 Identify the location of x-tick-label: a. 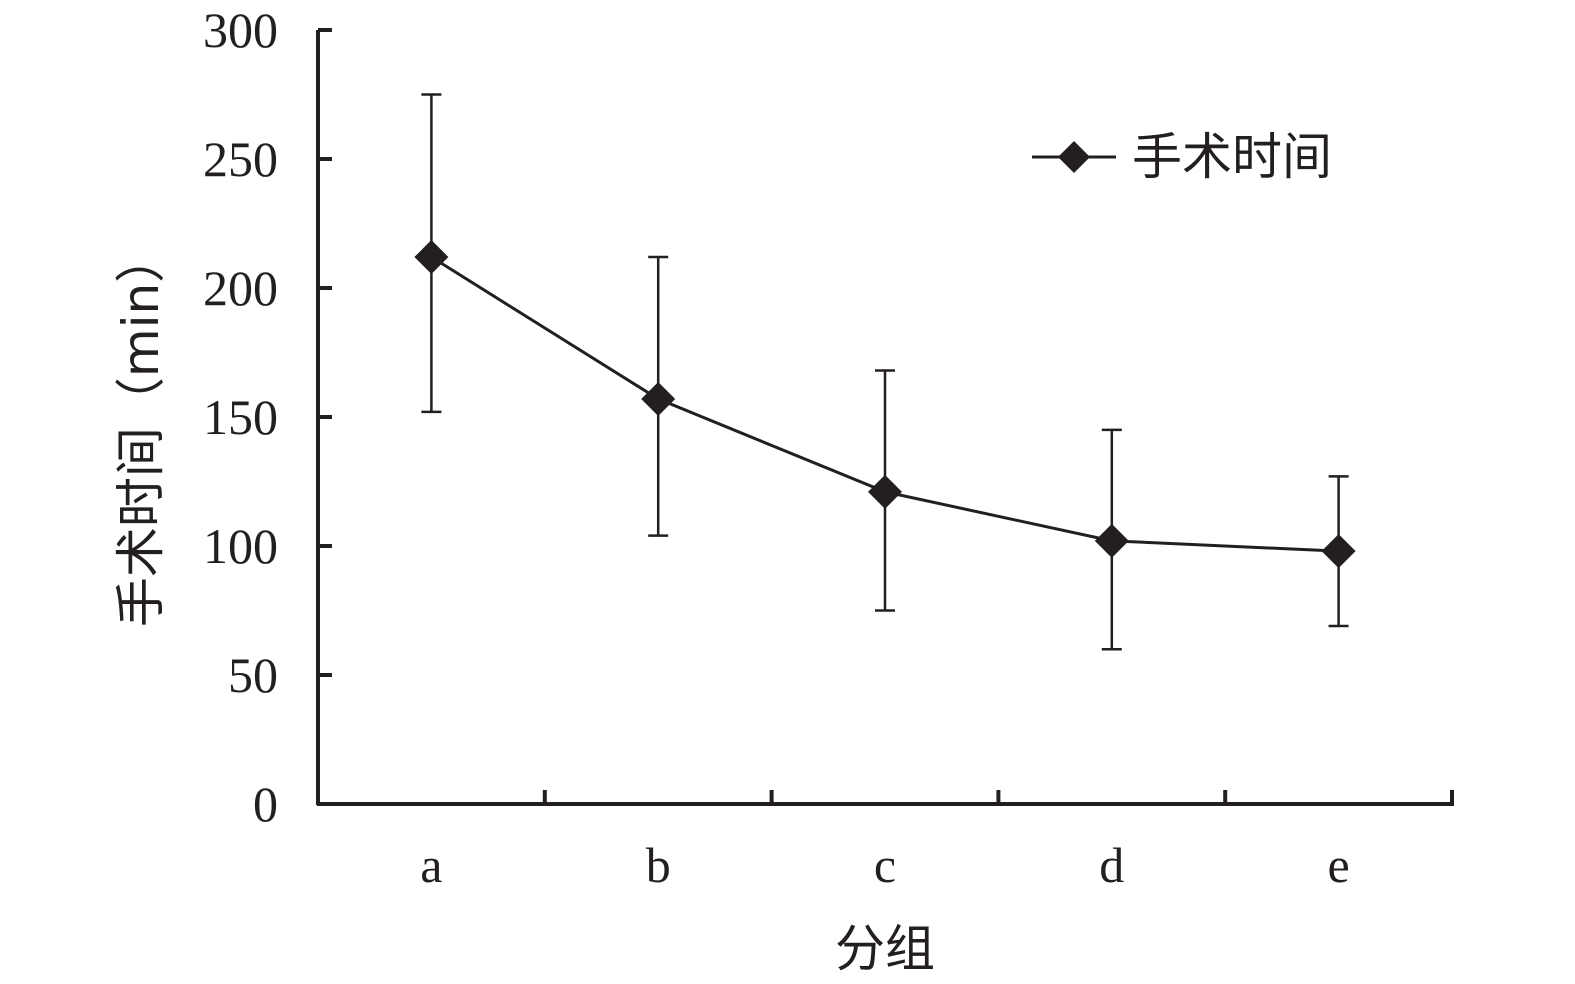
(431, 865).